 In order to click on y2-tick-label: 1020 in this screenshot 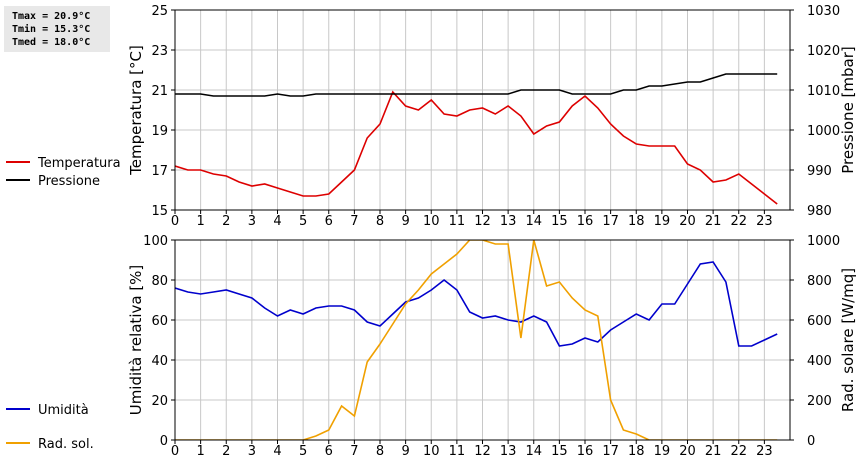, I will do `click(823, 51)`.